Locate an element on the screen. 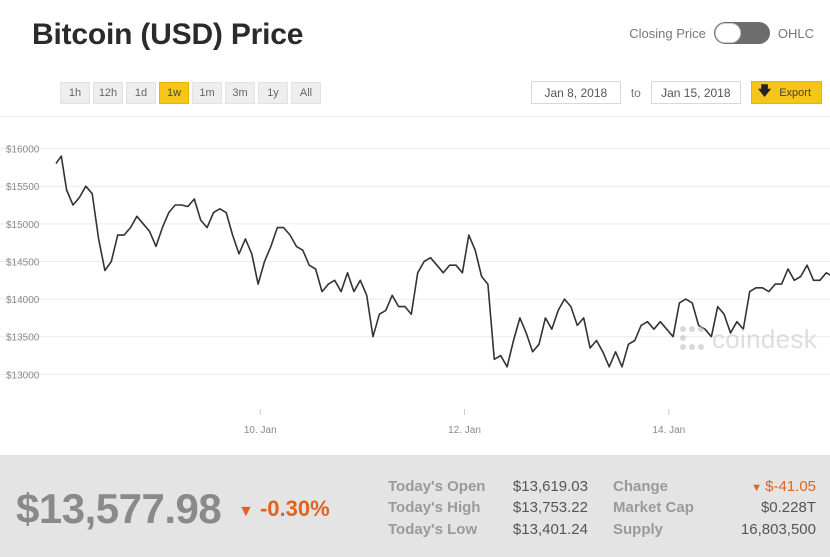 The height and width of the screenshot is (557, 830). coindesk-logo-icon is located at coordinates (693, 339).